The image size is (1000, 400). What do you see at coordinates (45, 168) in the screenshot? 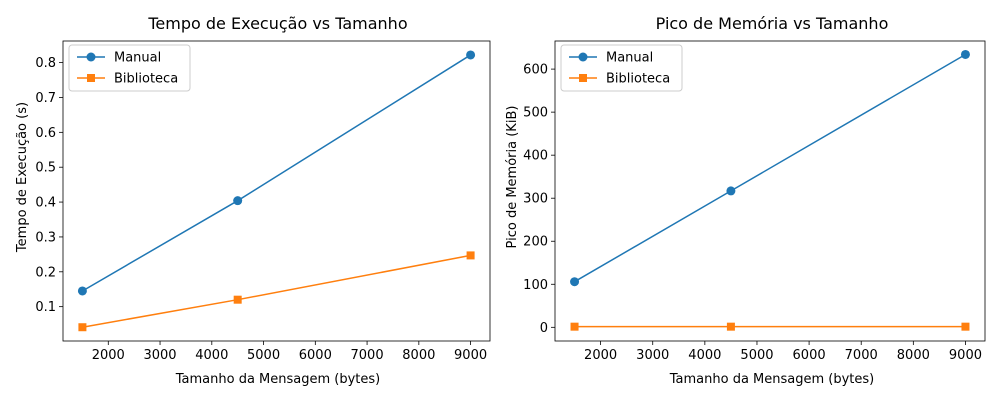
I see `y-tick-label: 0.5` at bounding box center [45, 168].